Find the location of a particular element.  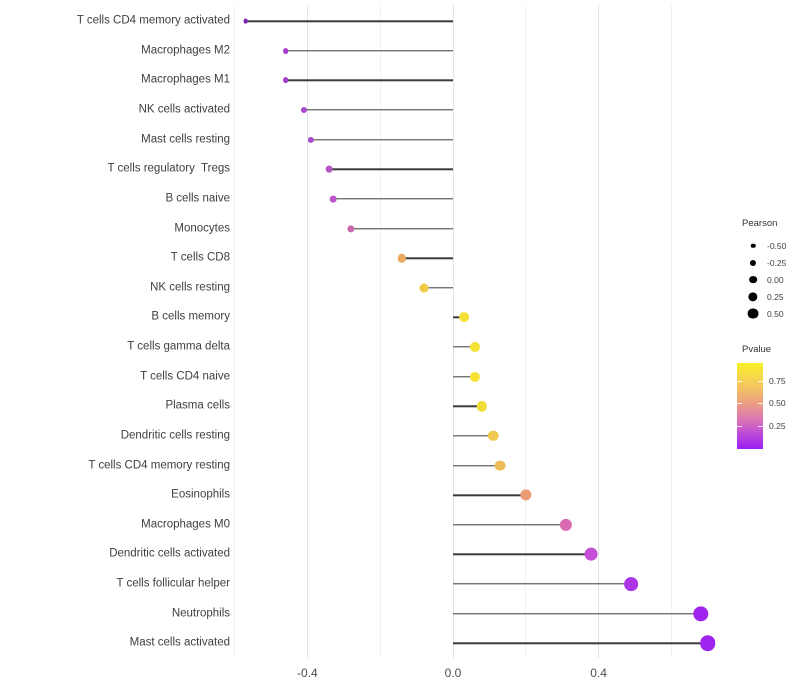

row-label: Macrophages M2 is located at coordinates (185, 50).